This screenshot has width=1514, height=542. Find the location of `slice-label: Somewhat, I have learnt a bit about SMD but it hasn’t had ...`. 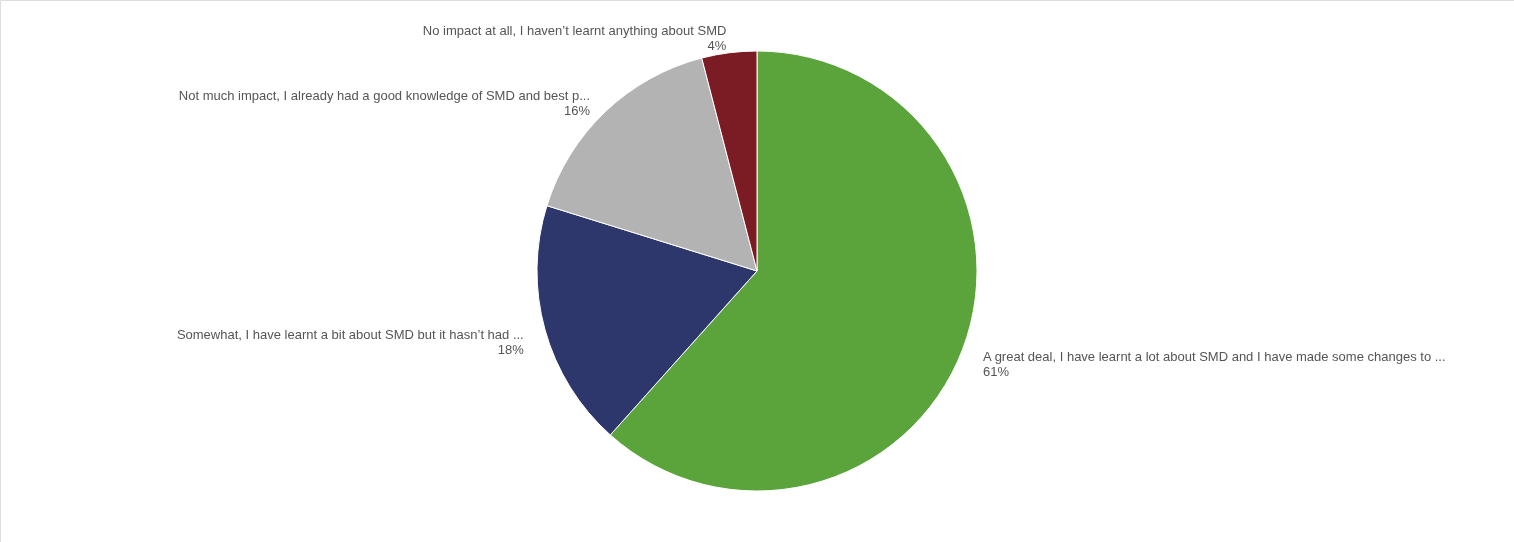

slice-label: Somewhat, I have learnt a bit about SMD but it hasn’t had ... is located at coordinates (350, 335).